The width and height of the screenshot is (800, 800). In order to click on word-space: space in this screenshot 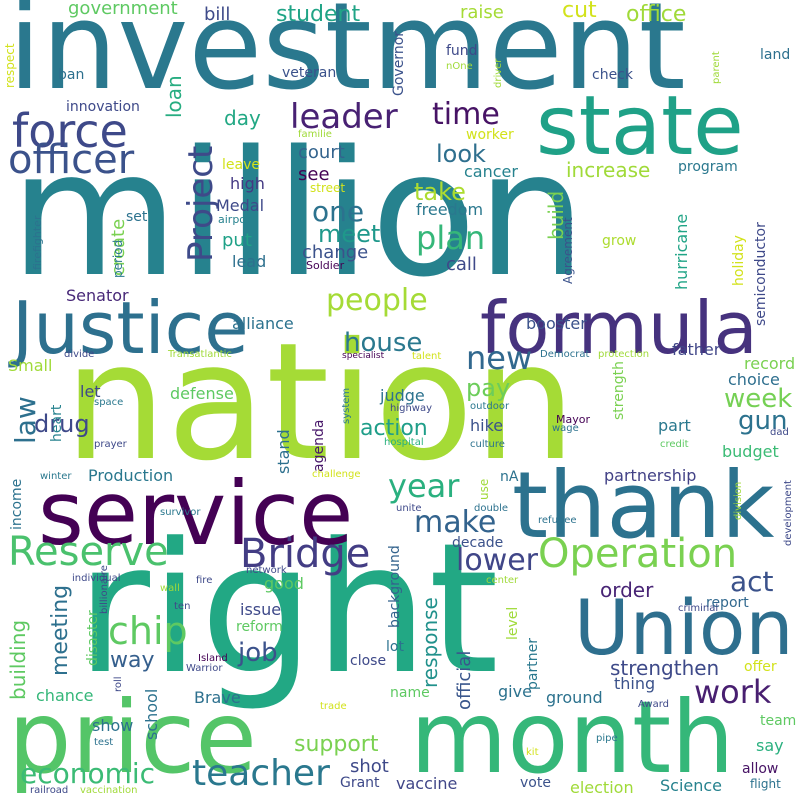, I will do `click(109, 402)`.